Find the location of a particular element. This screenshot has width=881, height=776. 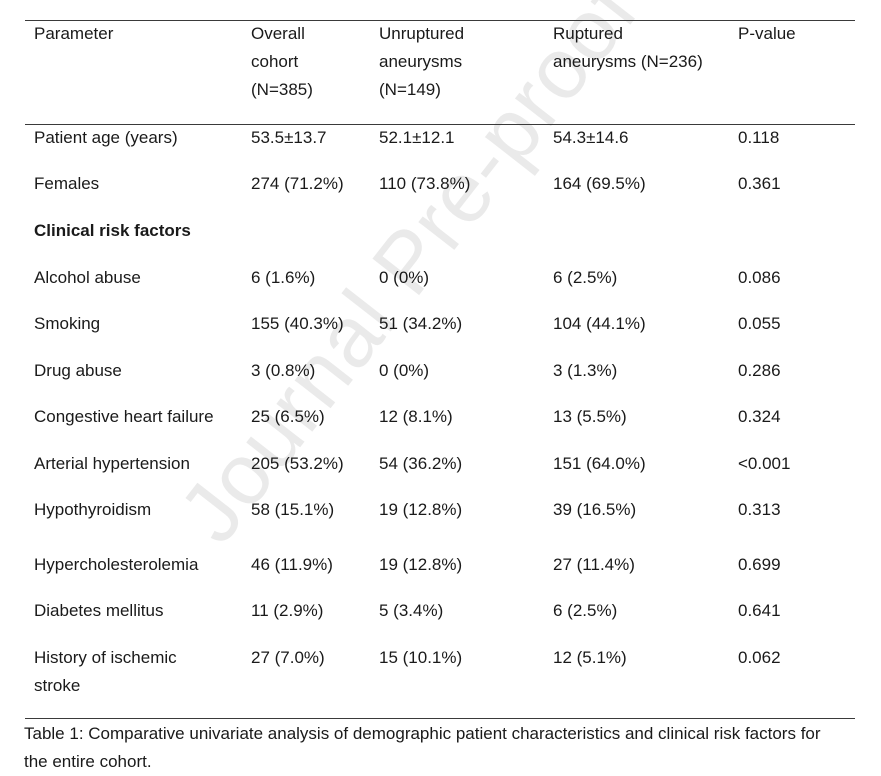

row-label: Congestive heart failure is located at coordinates (124, 416).